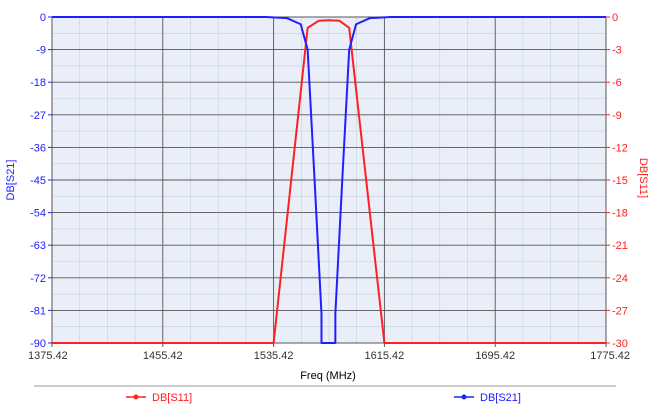 The width and height of the screenshot is (650, 408). I want to click on legend-marker-s11-dot, so click(136, 397).